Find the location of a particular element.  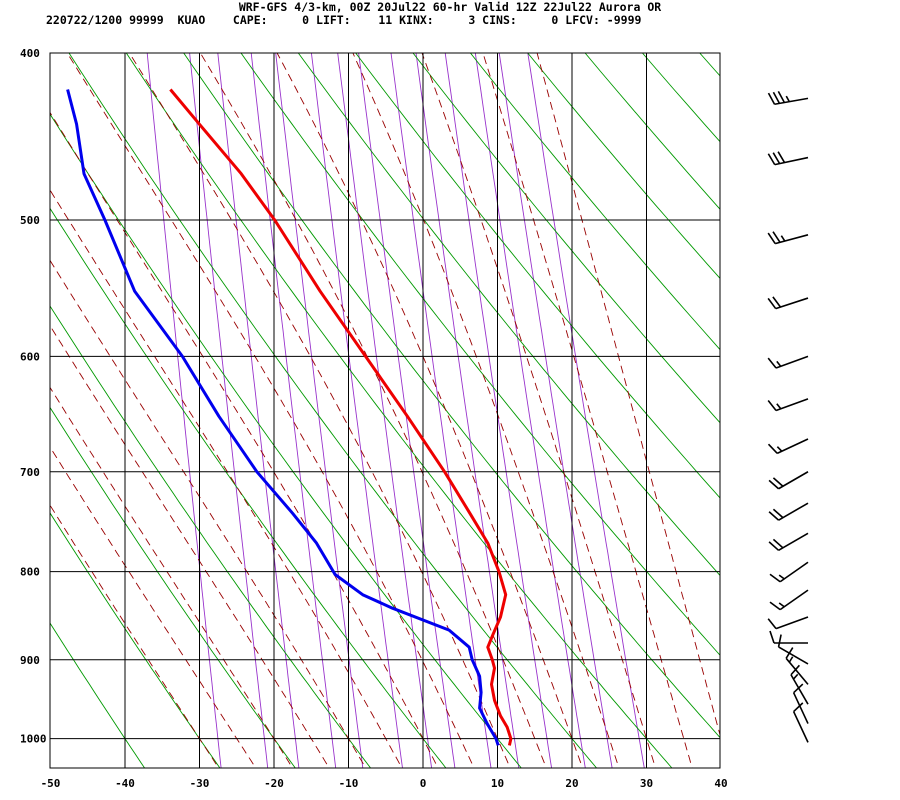

x-tick-label: -10 is located at coordinates (349, 783).